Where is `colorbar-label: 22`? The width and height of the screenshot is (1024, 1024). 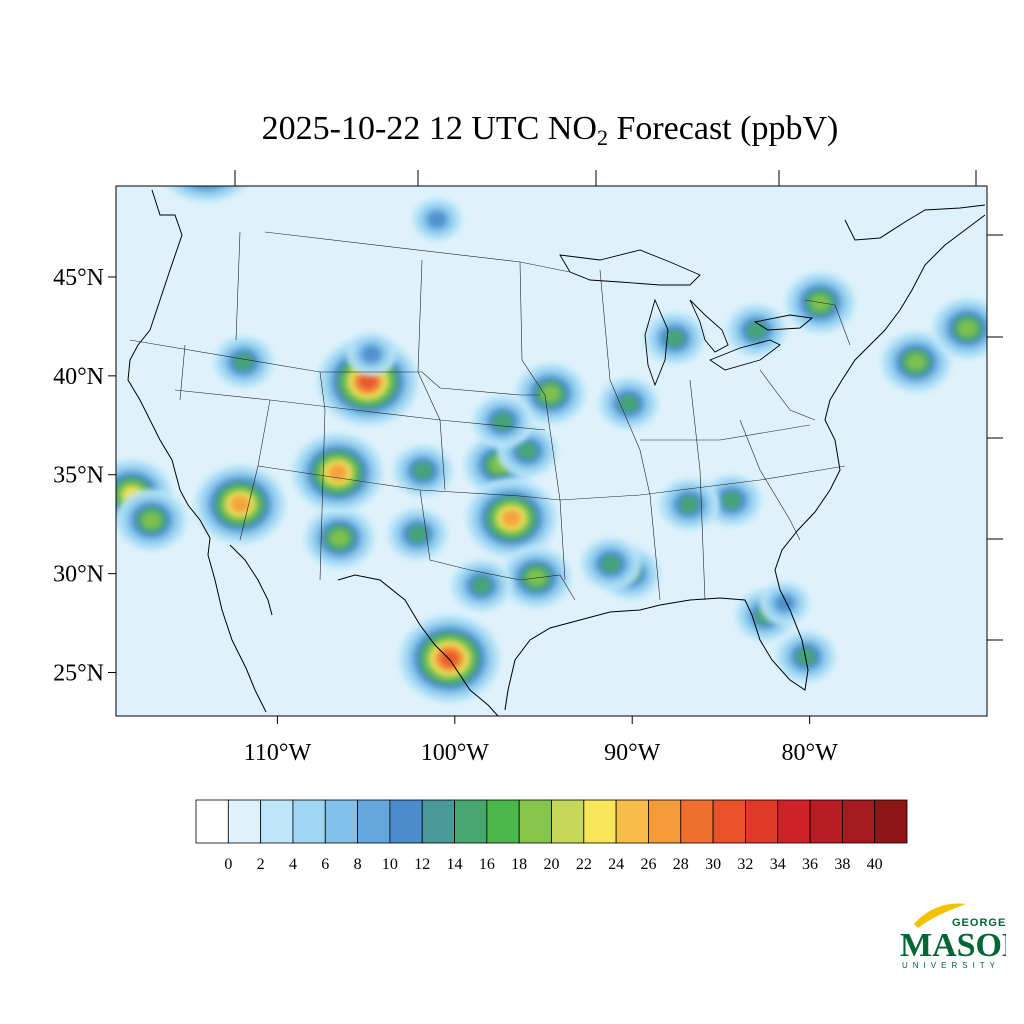 colorbar-label: 22 is located at coordinates (584, 864).